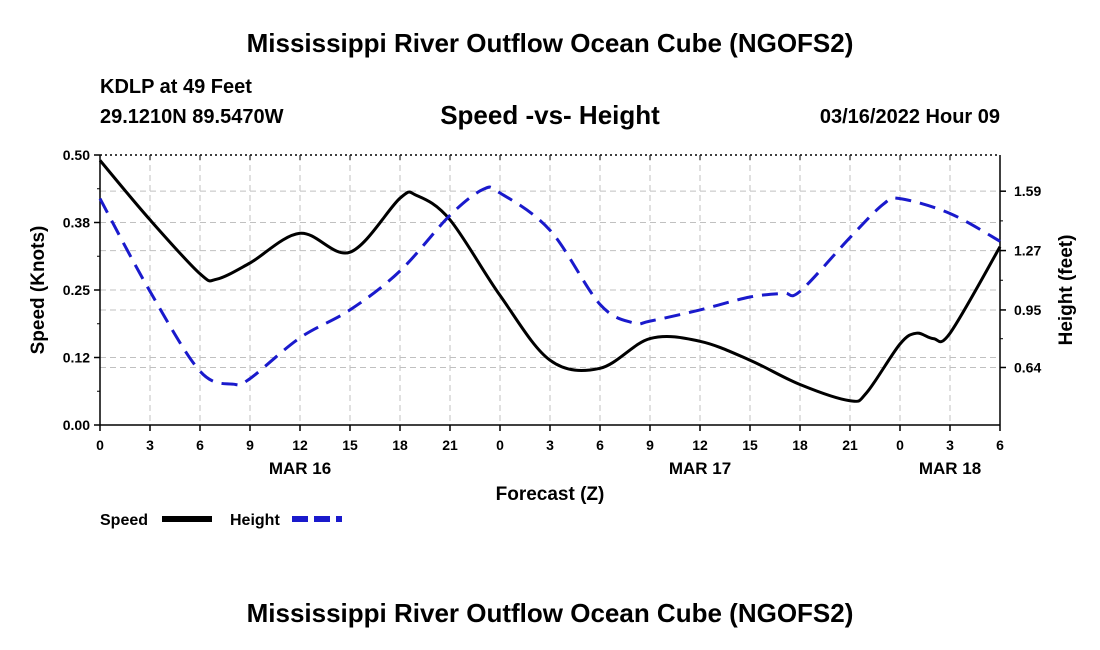 The width and height of the screenshot is (1100, 650). I want to click on legend-label-height: Height, so click(255, 520).